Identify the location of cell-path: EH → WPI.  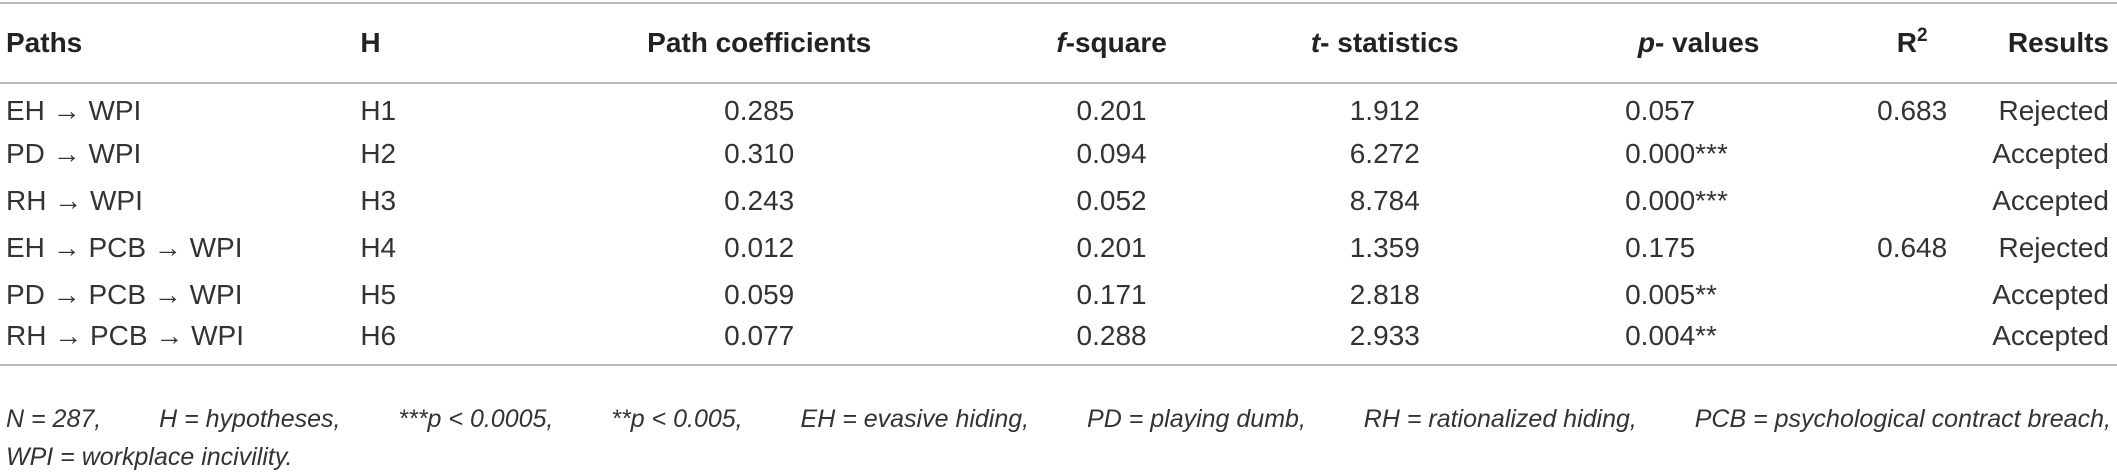
(74, 110).